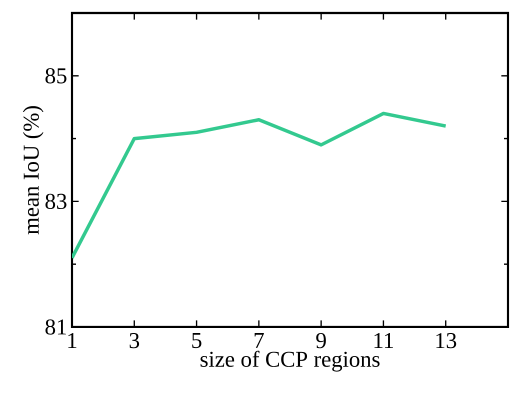  What do you see at coordinates (290, 361) in the screenshot?
I see `x-axis-title: size of CCP regions` at bounding box center [290, 361].